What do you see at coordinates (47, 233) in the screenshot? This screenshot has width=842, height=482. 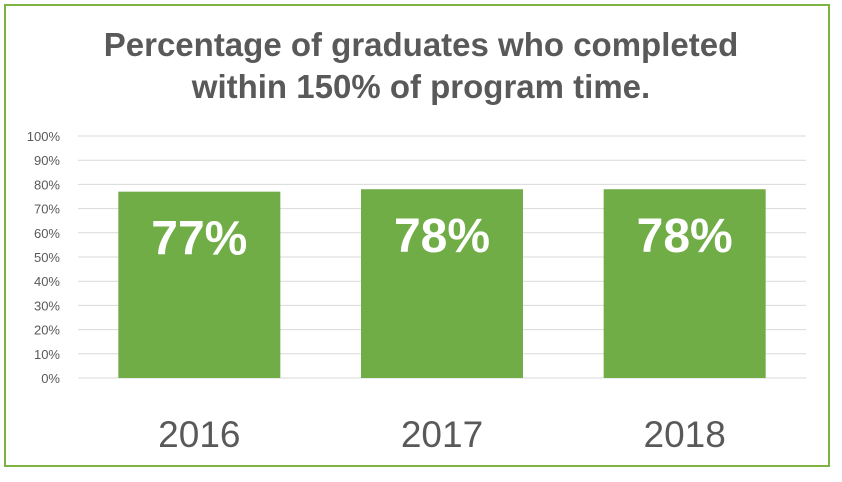 I see `y-tick-label: 60%` at bounding box center [47, 233].